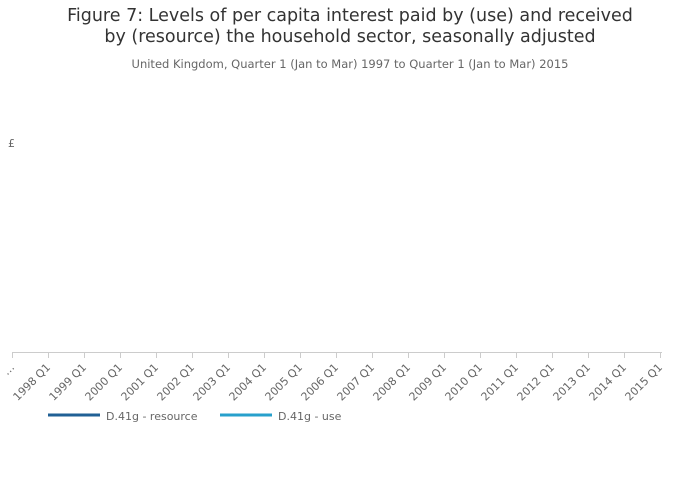 This screenshot has height=502, width=700. What do you see at coordinates (32, 382) in the screenshot?
I see `x-tick-label: 1998 Q1` at bounding box center [32, 382].